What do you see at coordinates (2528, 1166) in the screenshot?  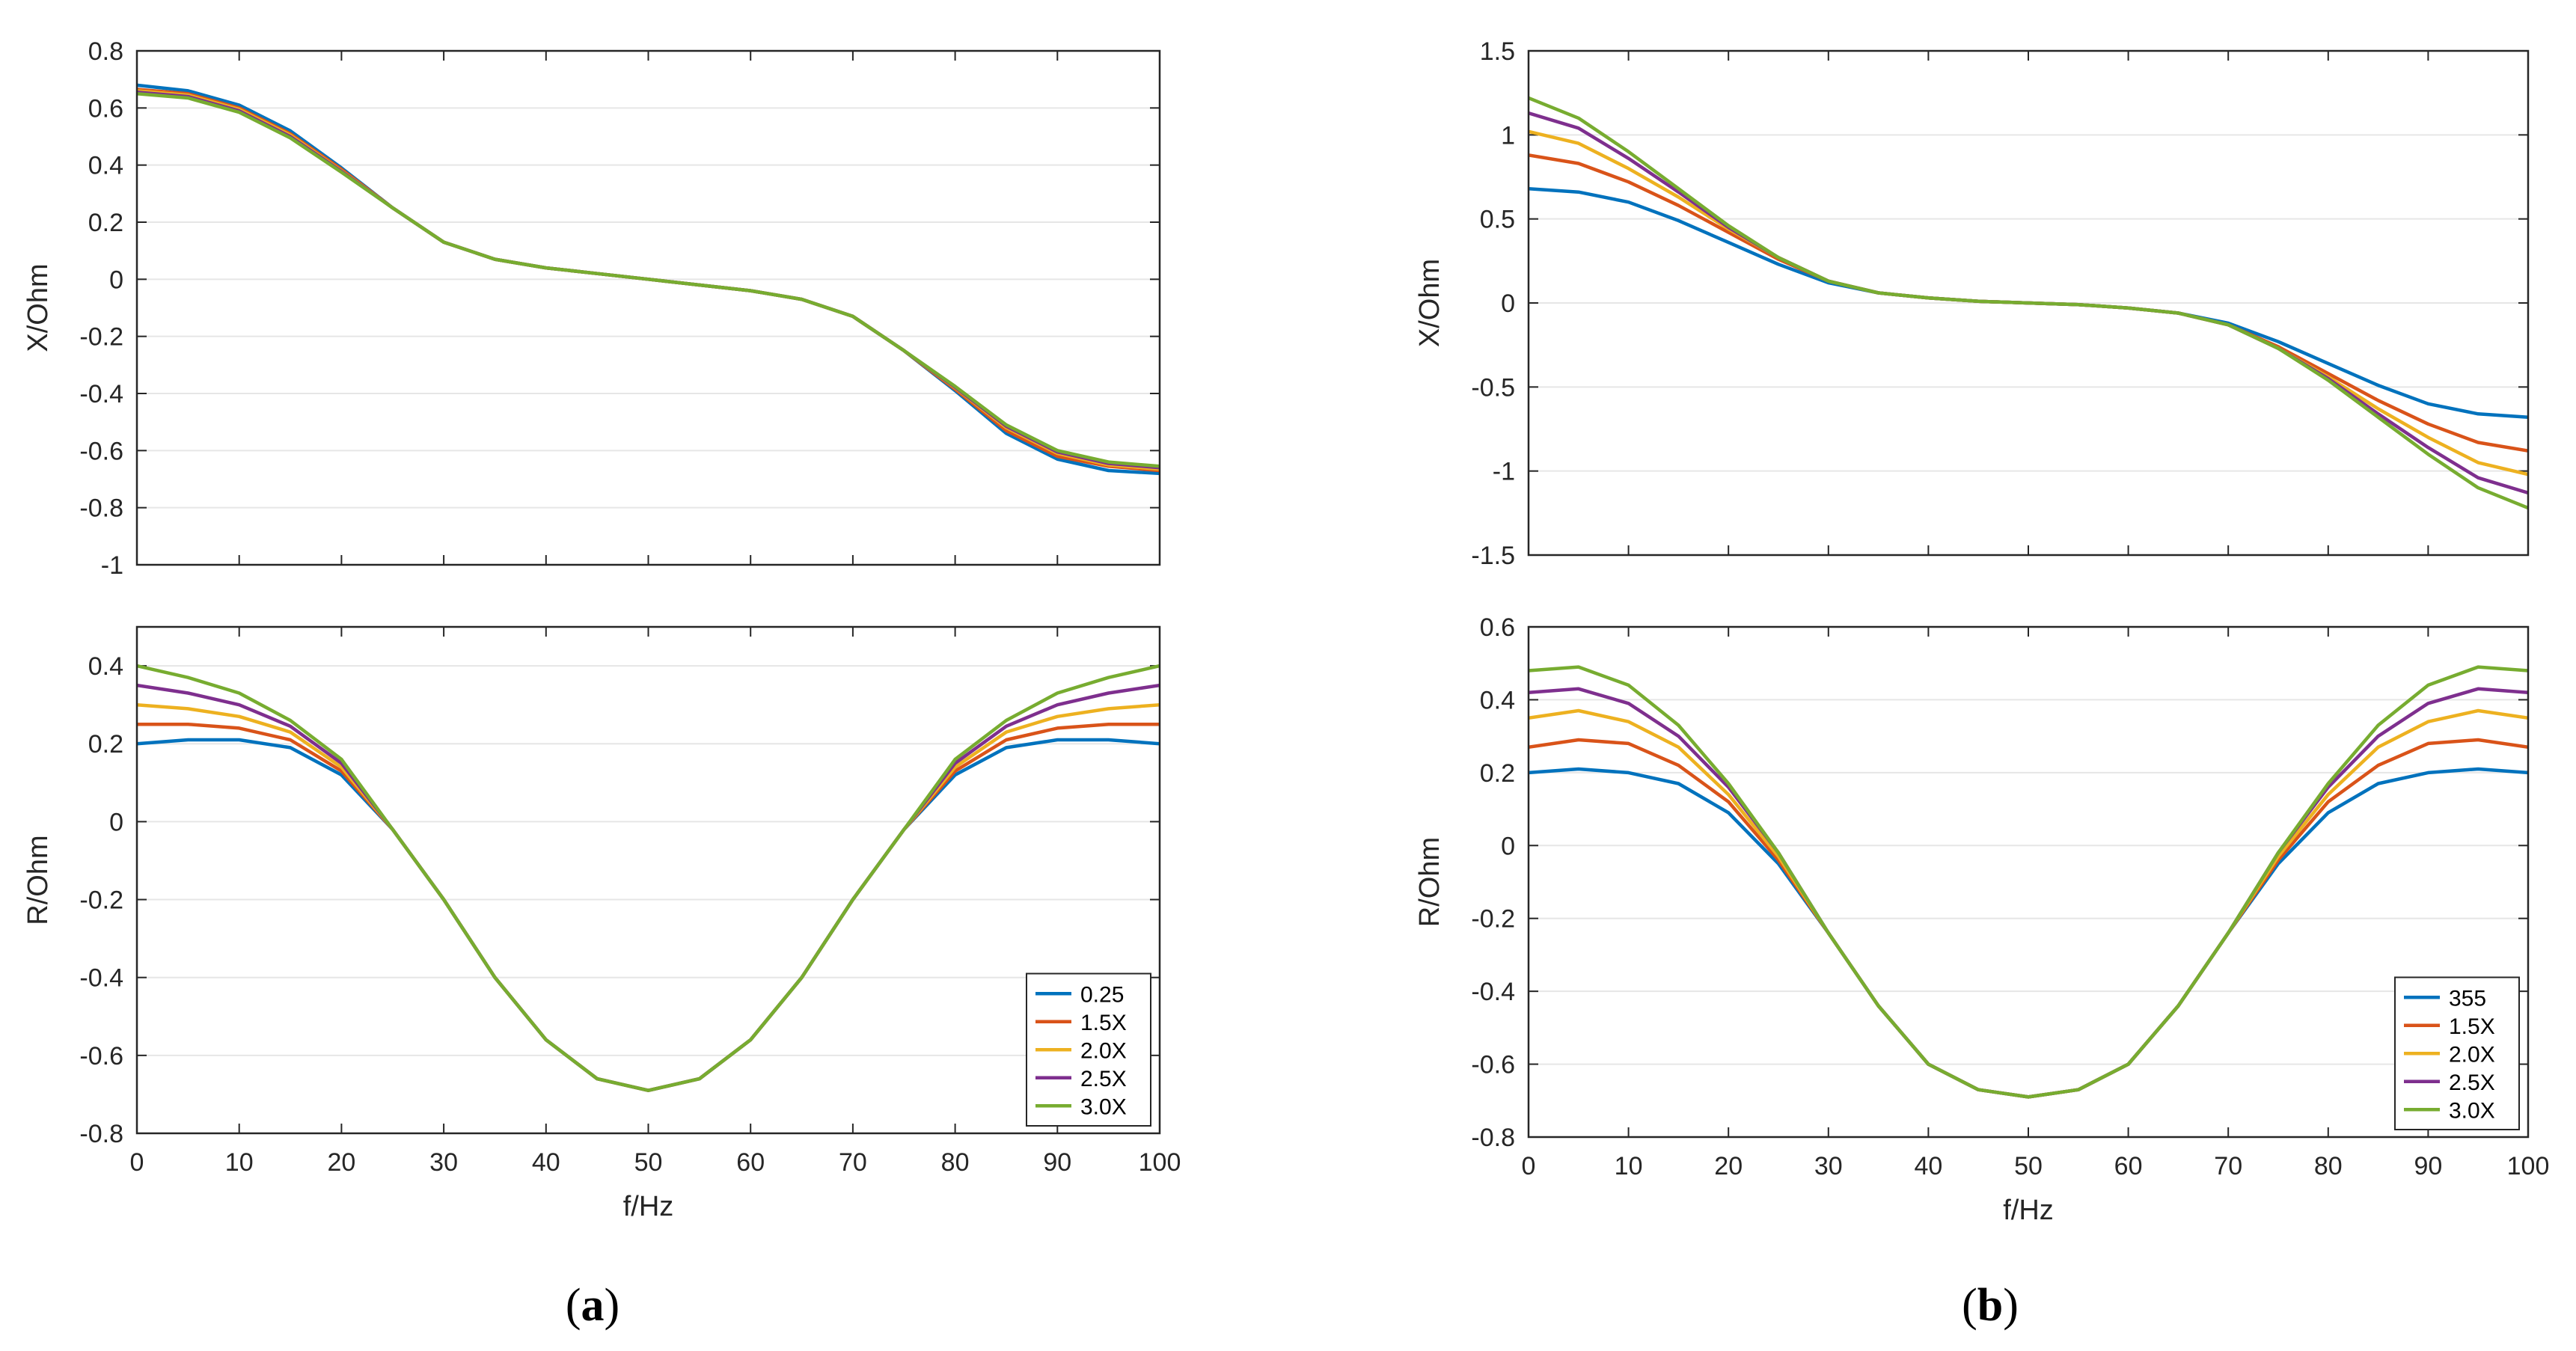 I see `x-tick-label: 100` at bounding box center [2528, 1166].